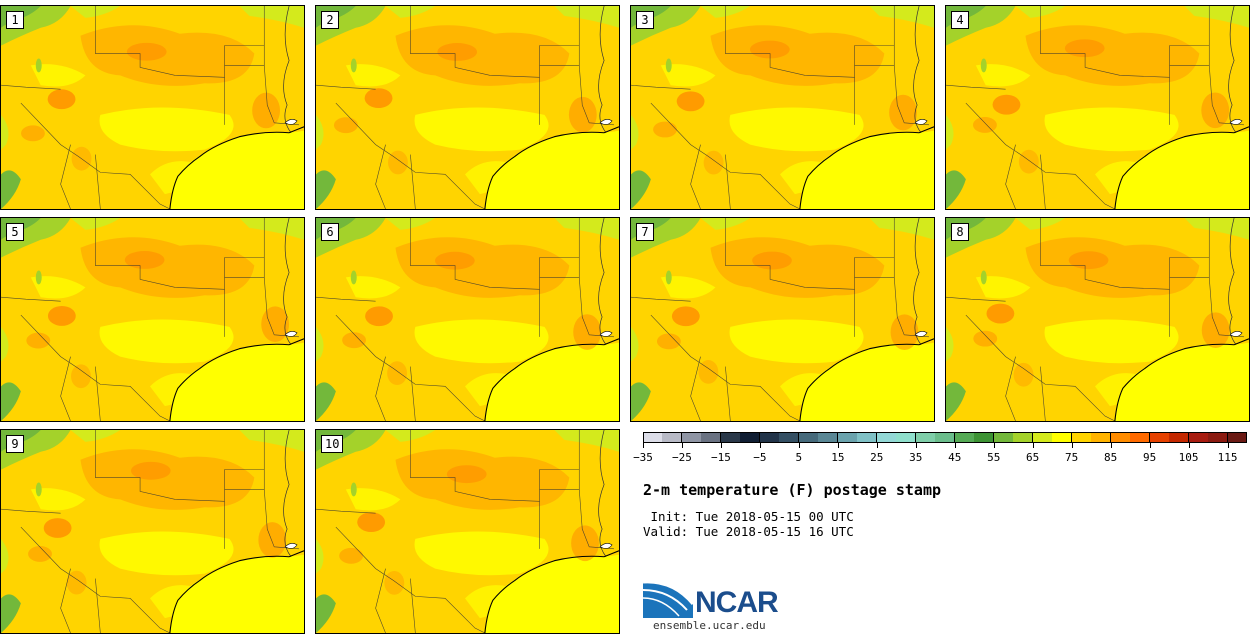 This screenshot has width=1260, height=635. Describe the element at coordinates (645, 232) in the screenshot. I see `member-label: 7` at that location.